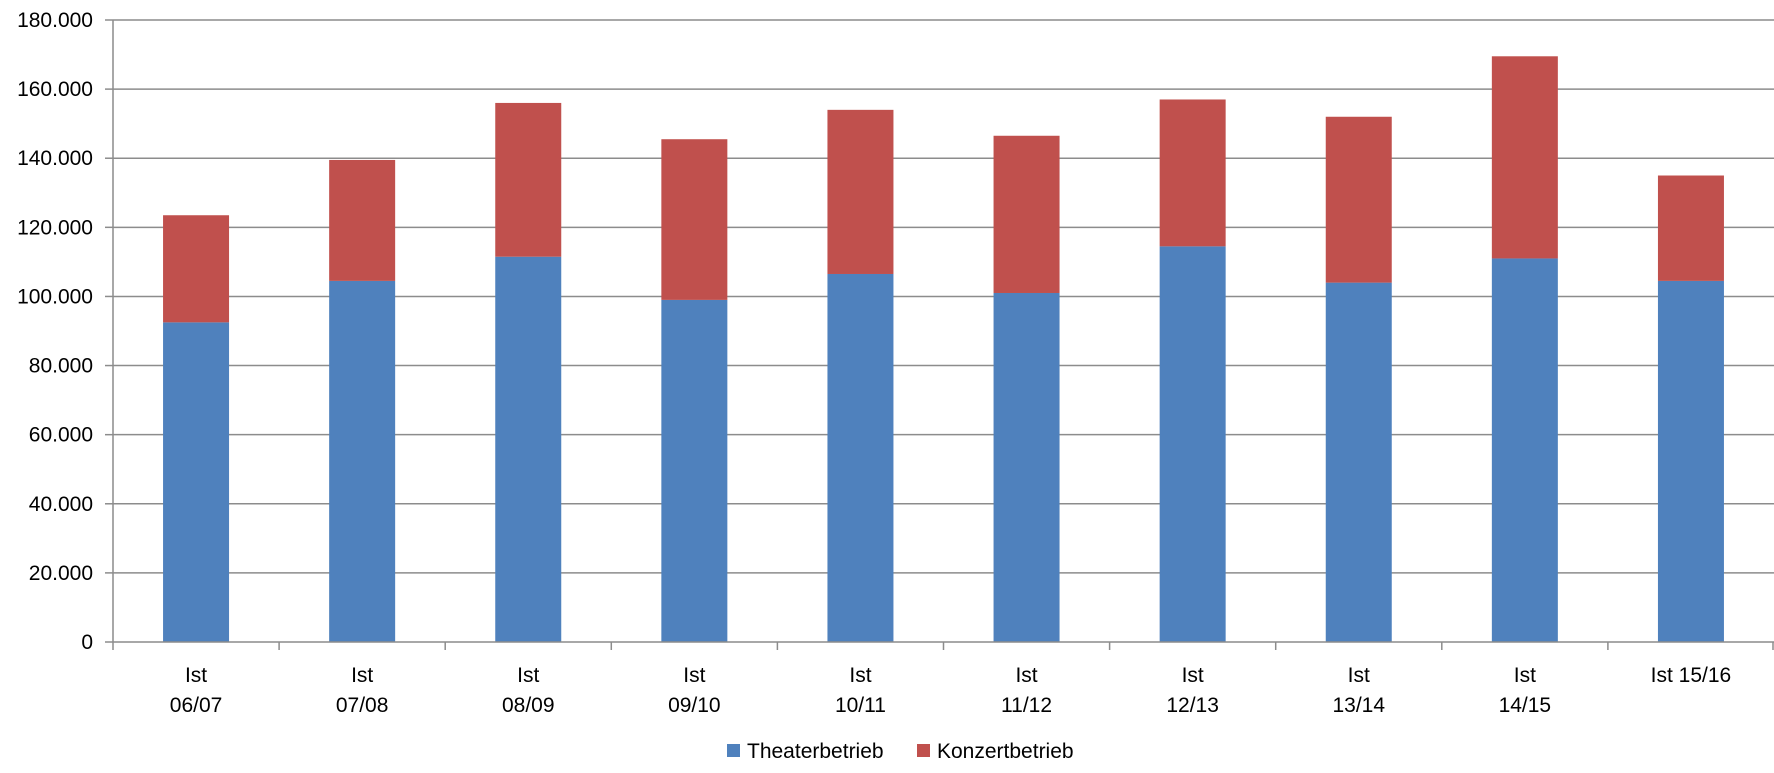 The width and height of the screenshot is (1774, 773). Describe the element at coordinates (61, 435) in the screenshot. I see `y-tick-label: 60.000` at that location.